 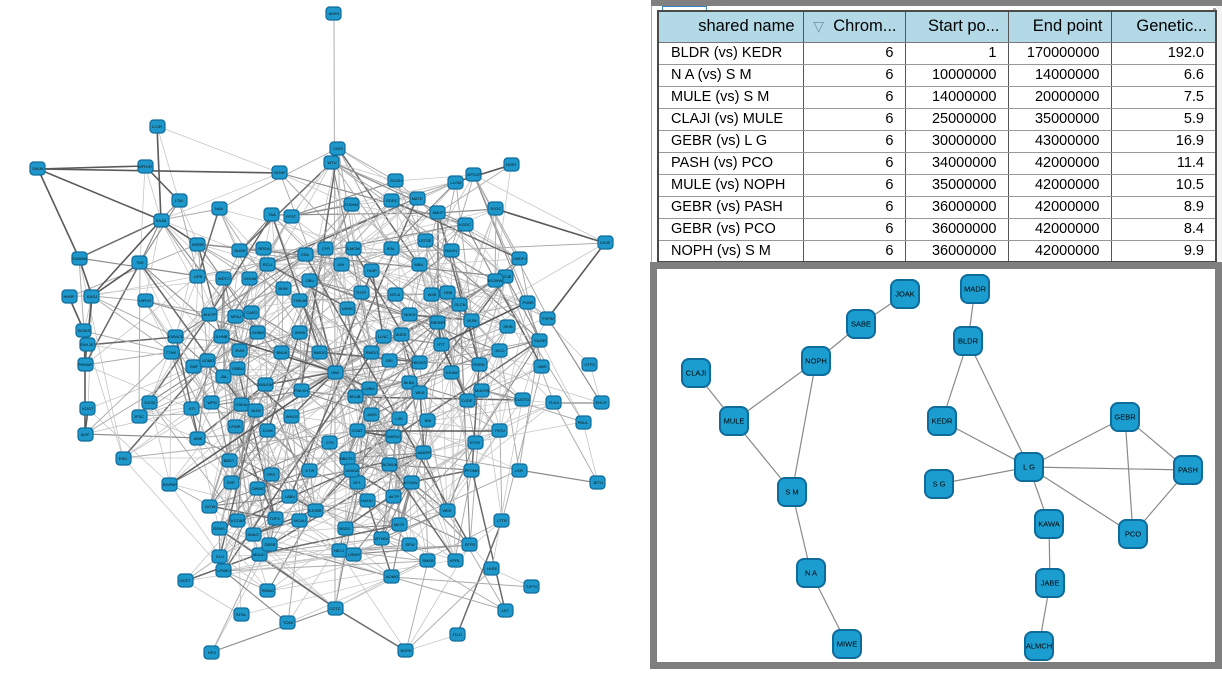 What do you see at coordinates (240, 250) in the screenshot?
I see `svg-text: NUDE` at bounding box center [240, 250].